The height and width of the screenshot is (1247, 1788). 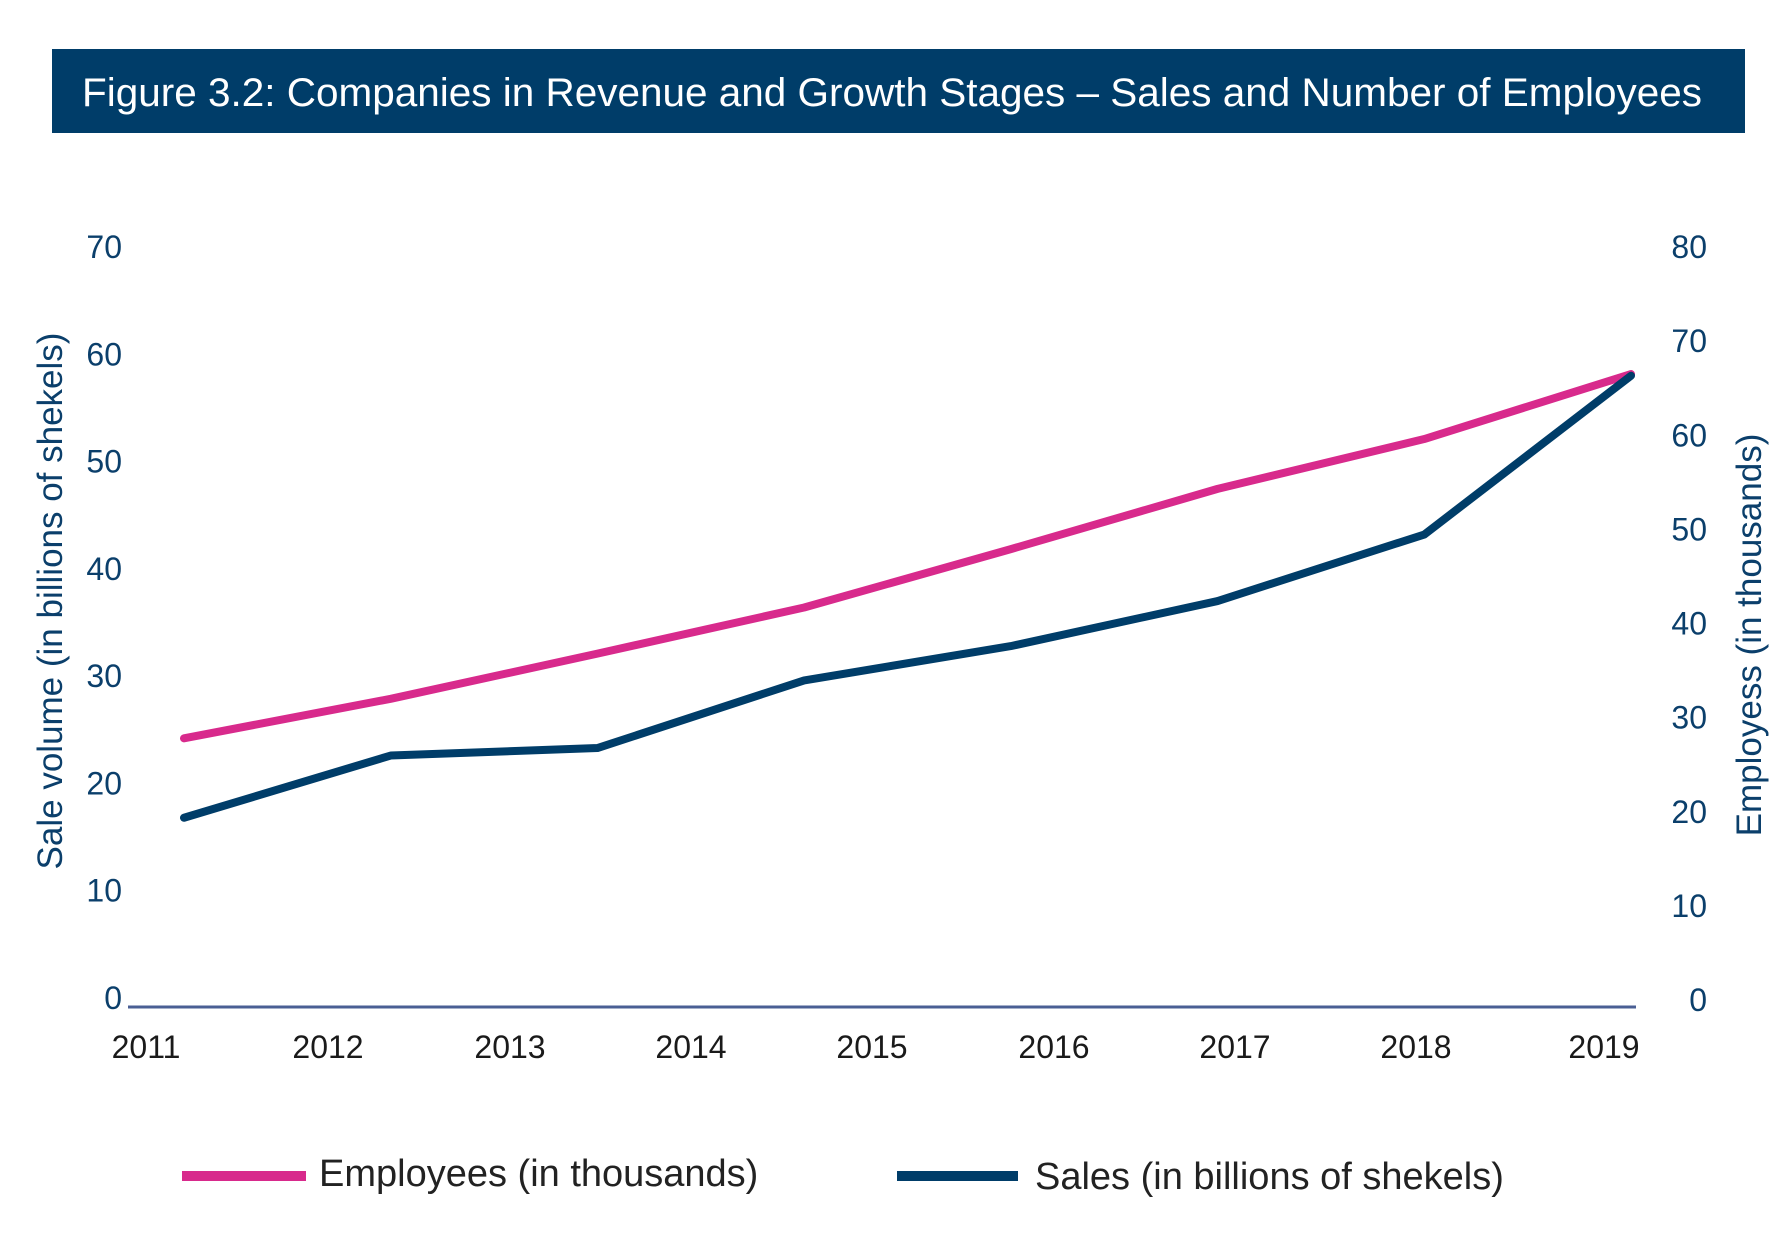 What do you see at coordinates (113, 998) in the screenshot?
I see `left-tick-label: 0` at bounding box center [113, 998].